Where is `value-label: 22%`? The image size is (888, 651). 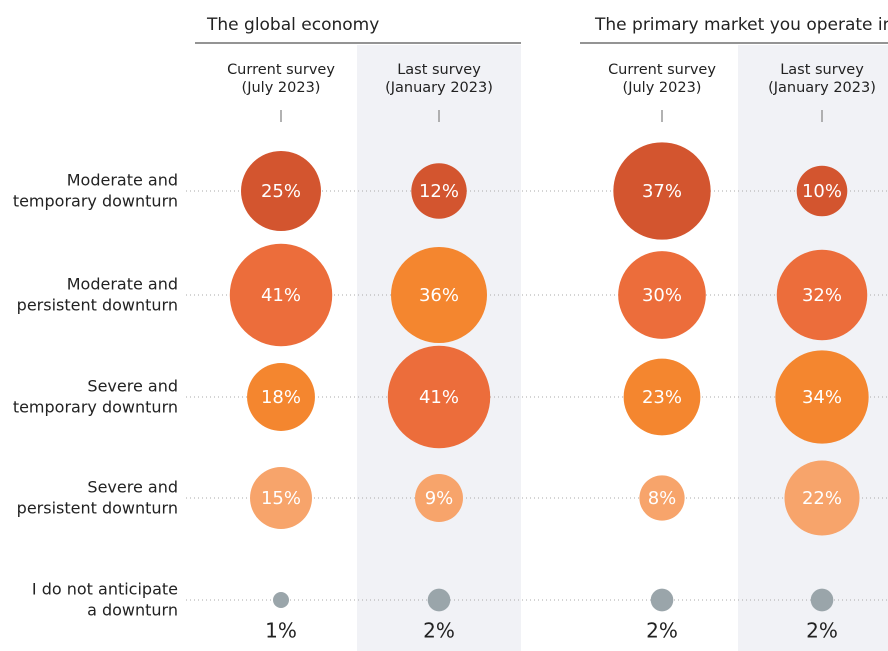
value-label: 22% is located at coordinates (822, 498).